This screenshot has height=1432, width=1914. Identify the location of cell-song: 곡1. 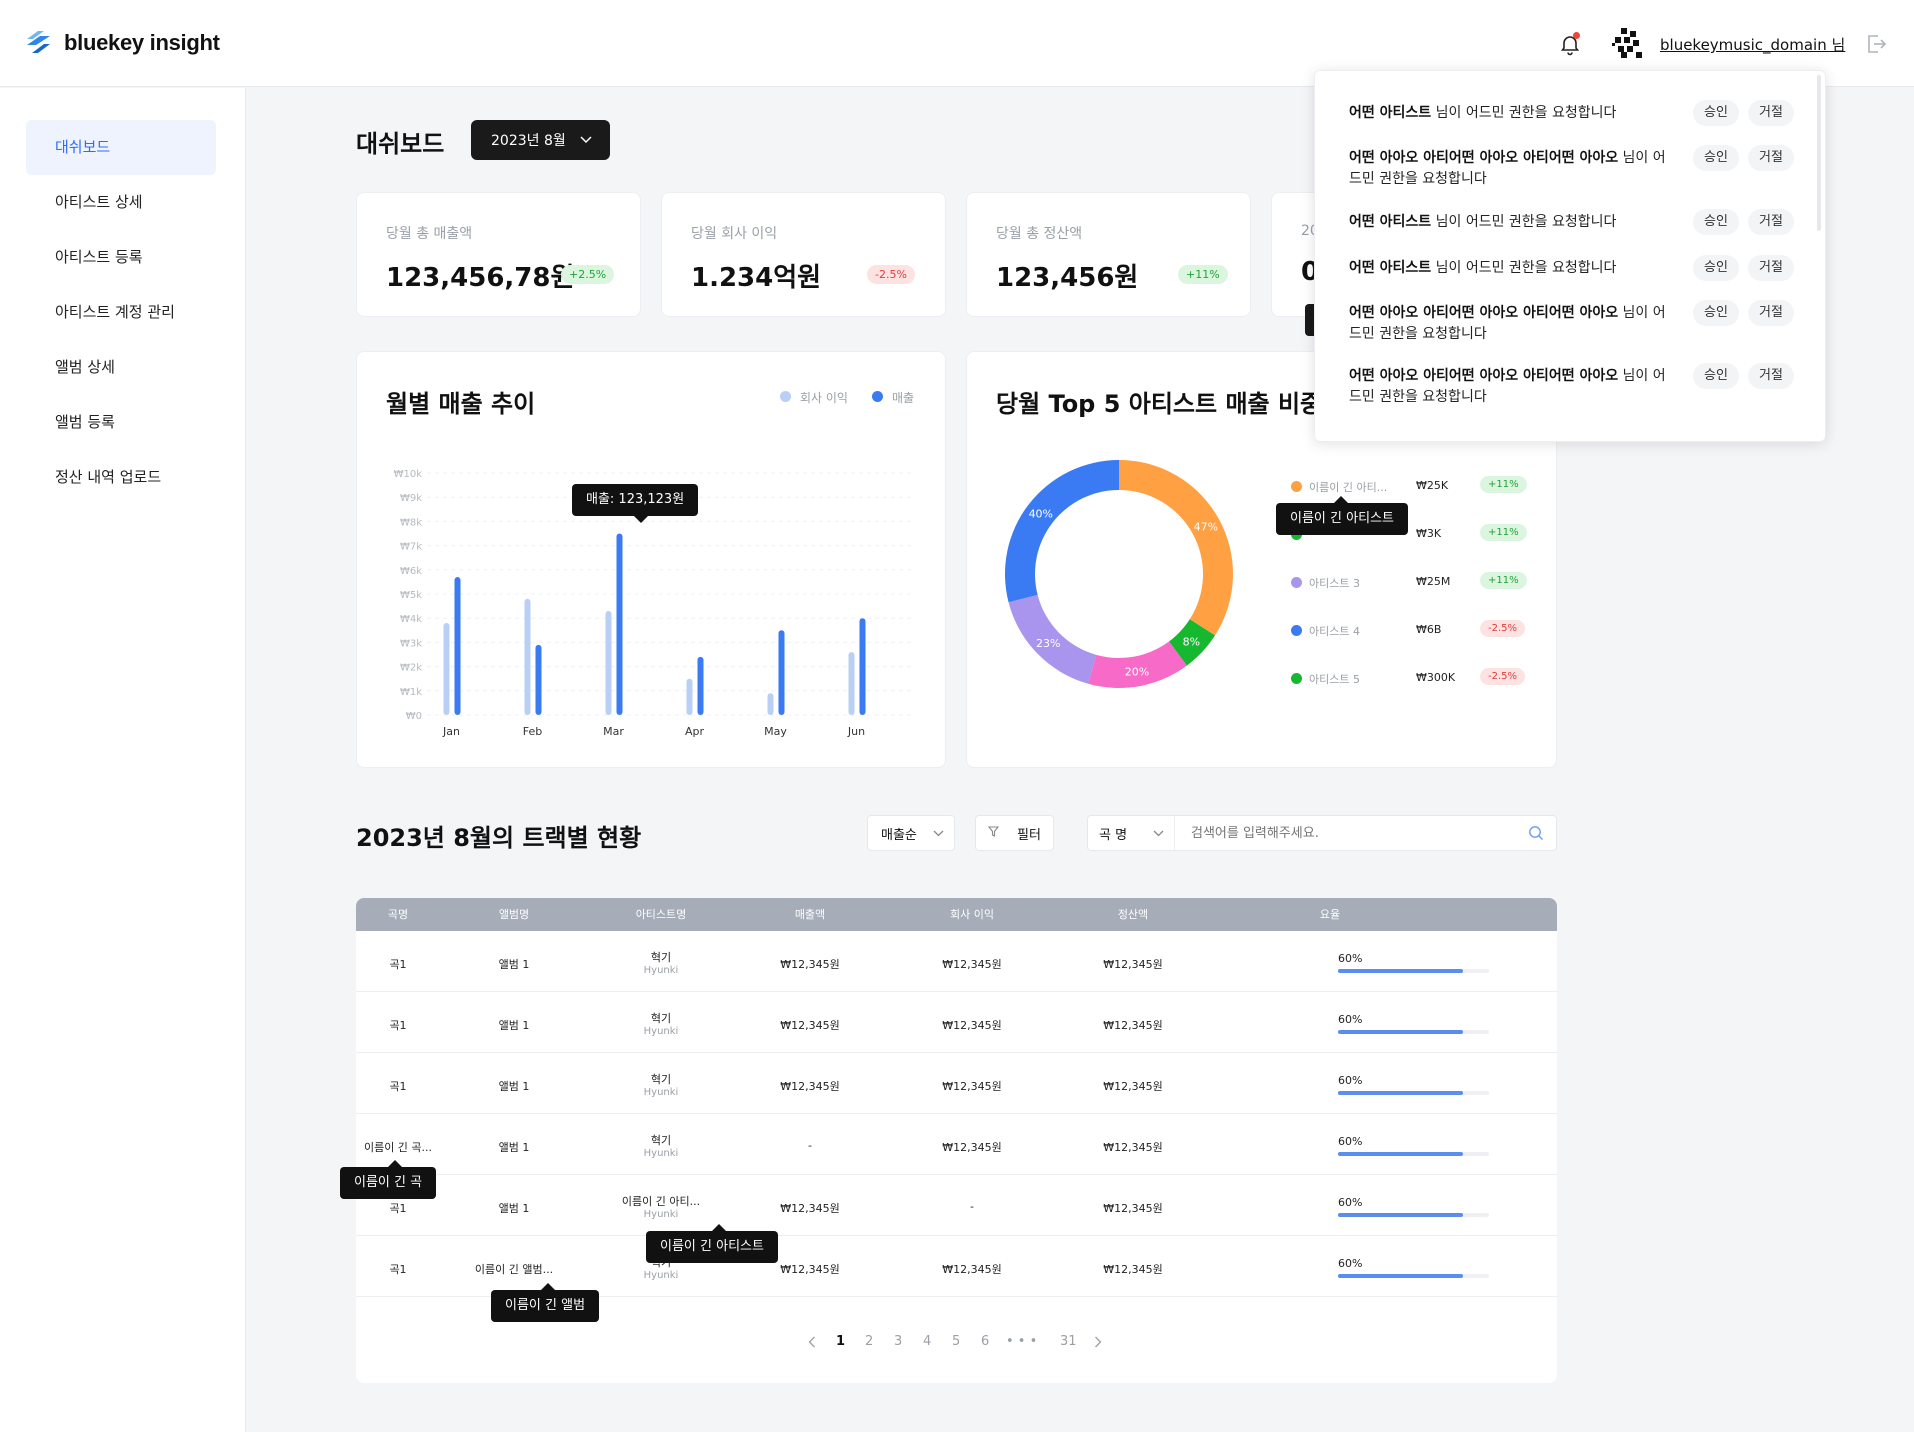
(398, 1086).